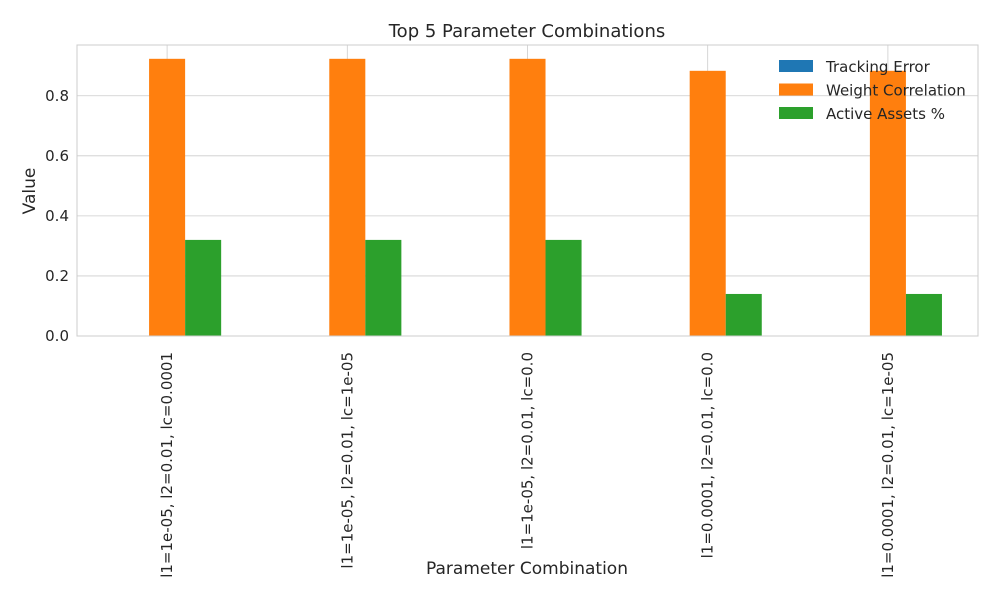  What do you see at coordinates (896, 91) in the screenshot?
I see `legend-label: Weight Correlation` at bounding box center [896, 91].